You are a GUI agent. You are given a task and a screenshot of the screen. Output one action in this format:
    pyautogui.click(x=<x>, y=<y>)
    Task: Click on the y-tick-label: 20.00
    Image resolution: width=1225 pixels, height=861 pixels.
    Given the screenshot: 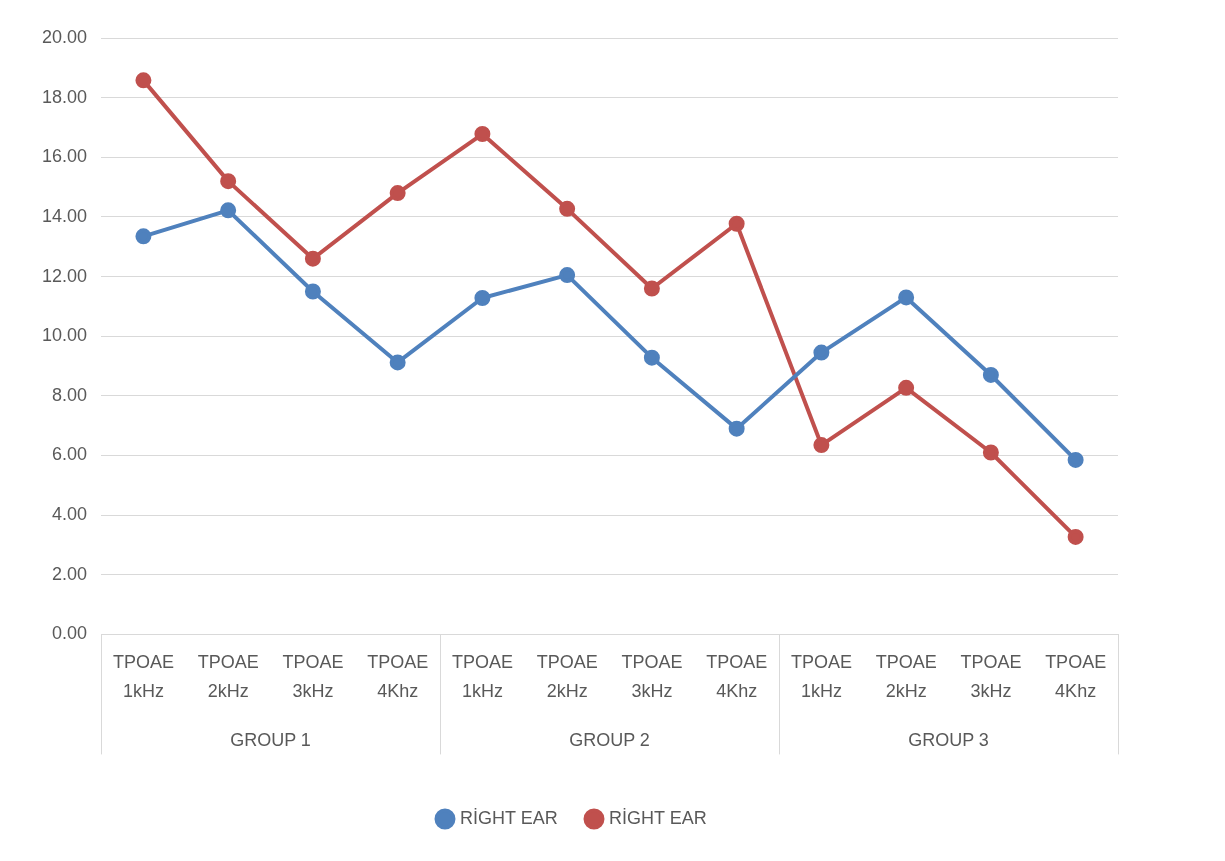 What is the action you would take?
    pyautogui.click(x=65, y=36)
    